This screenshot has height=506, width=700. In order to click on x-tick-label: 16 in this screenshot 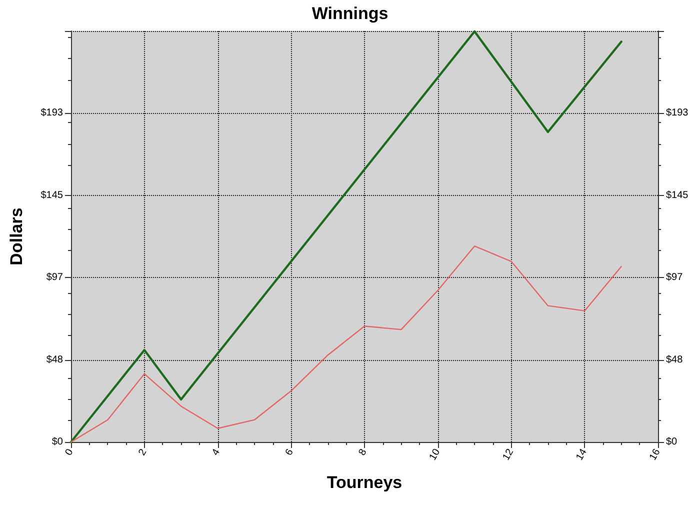, I will do `click(655, 454)`.